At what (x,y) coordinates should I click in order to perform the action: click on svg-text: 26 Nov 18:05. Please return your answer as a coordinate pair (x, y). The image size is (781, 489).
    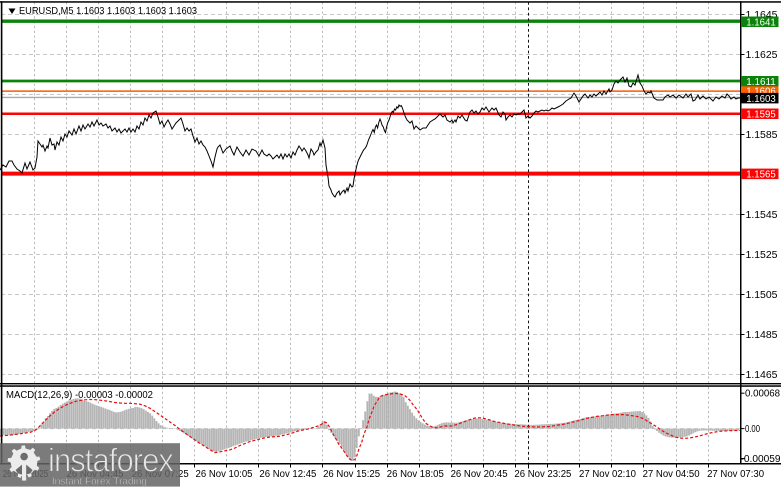
    Looking at the image, I should click on (415, 474).